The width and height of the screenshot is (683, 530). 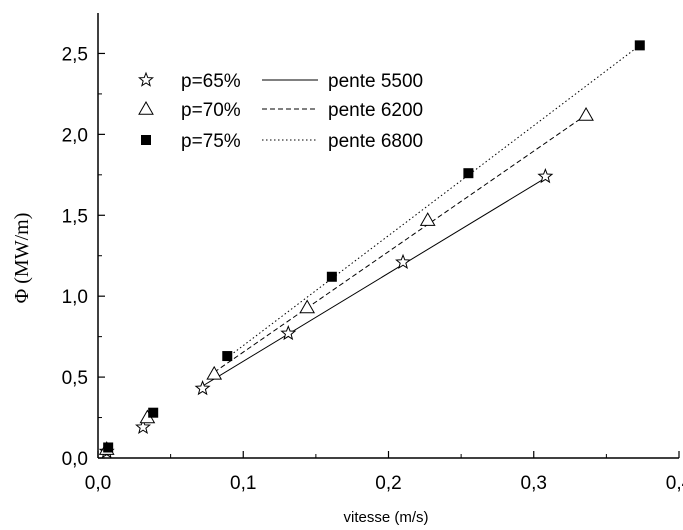 What do you see at coordinates (385, 517) in the screenshot?
I see `x-axis-title: vitesse (m/s)` at bounding box center [385, 517].